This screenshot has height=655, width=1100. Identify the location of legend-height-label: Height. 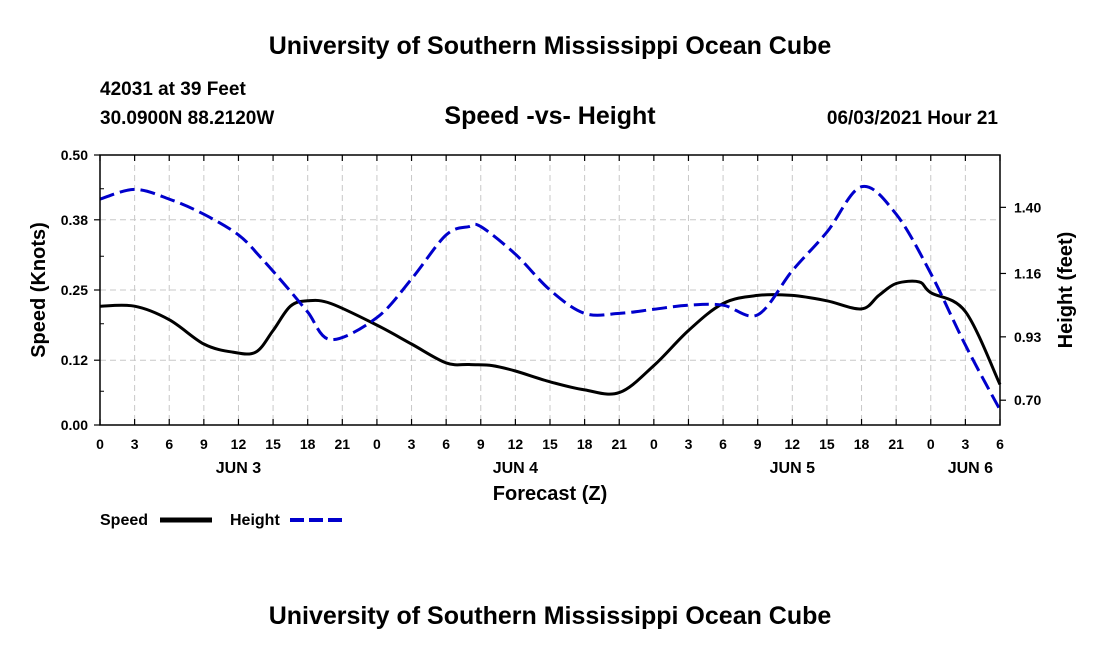
(255, 520).